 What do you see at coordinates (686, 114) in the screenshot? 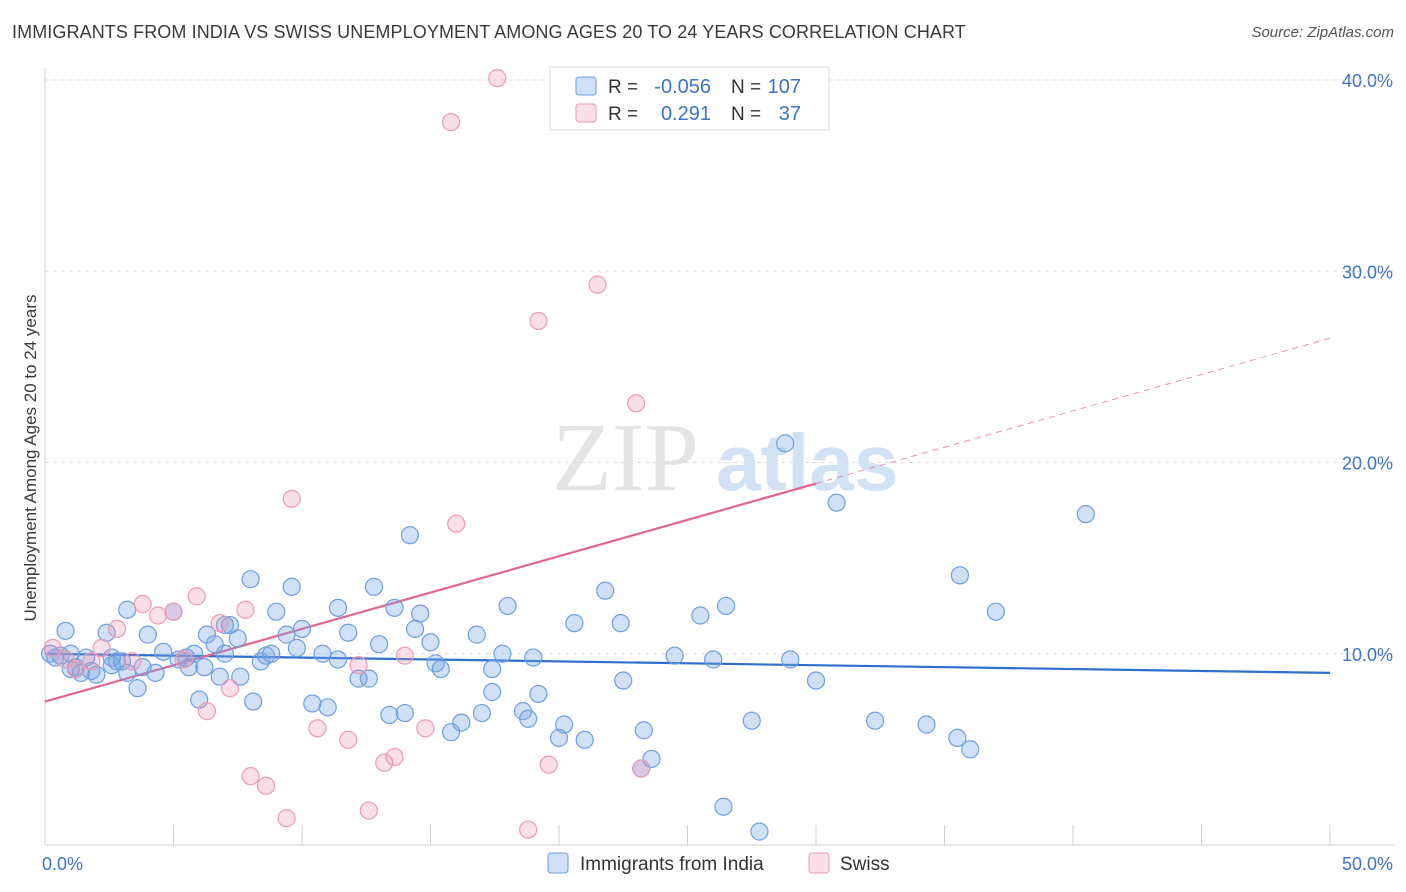
I see `legend-swiss-r-value: 0.291` at bounding box center [686, 114].